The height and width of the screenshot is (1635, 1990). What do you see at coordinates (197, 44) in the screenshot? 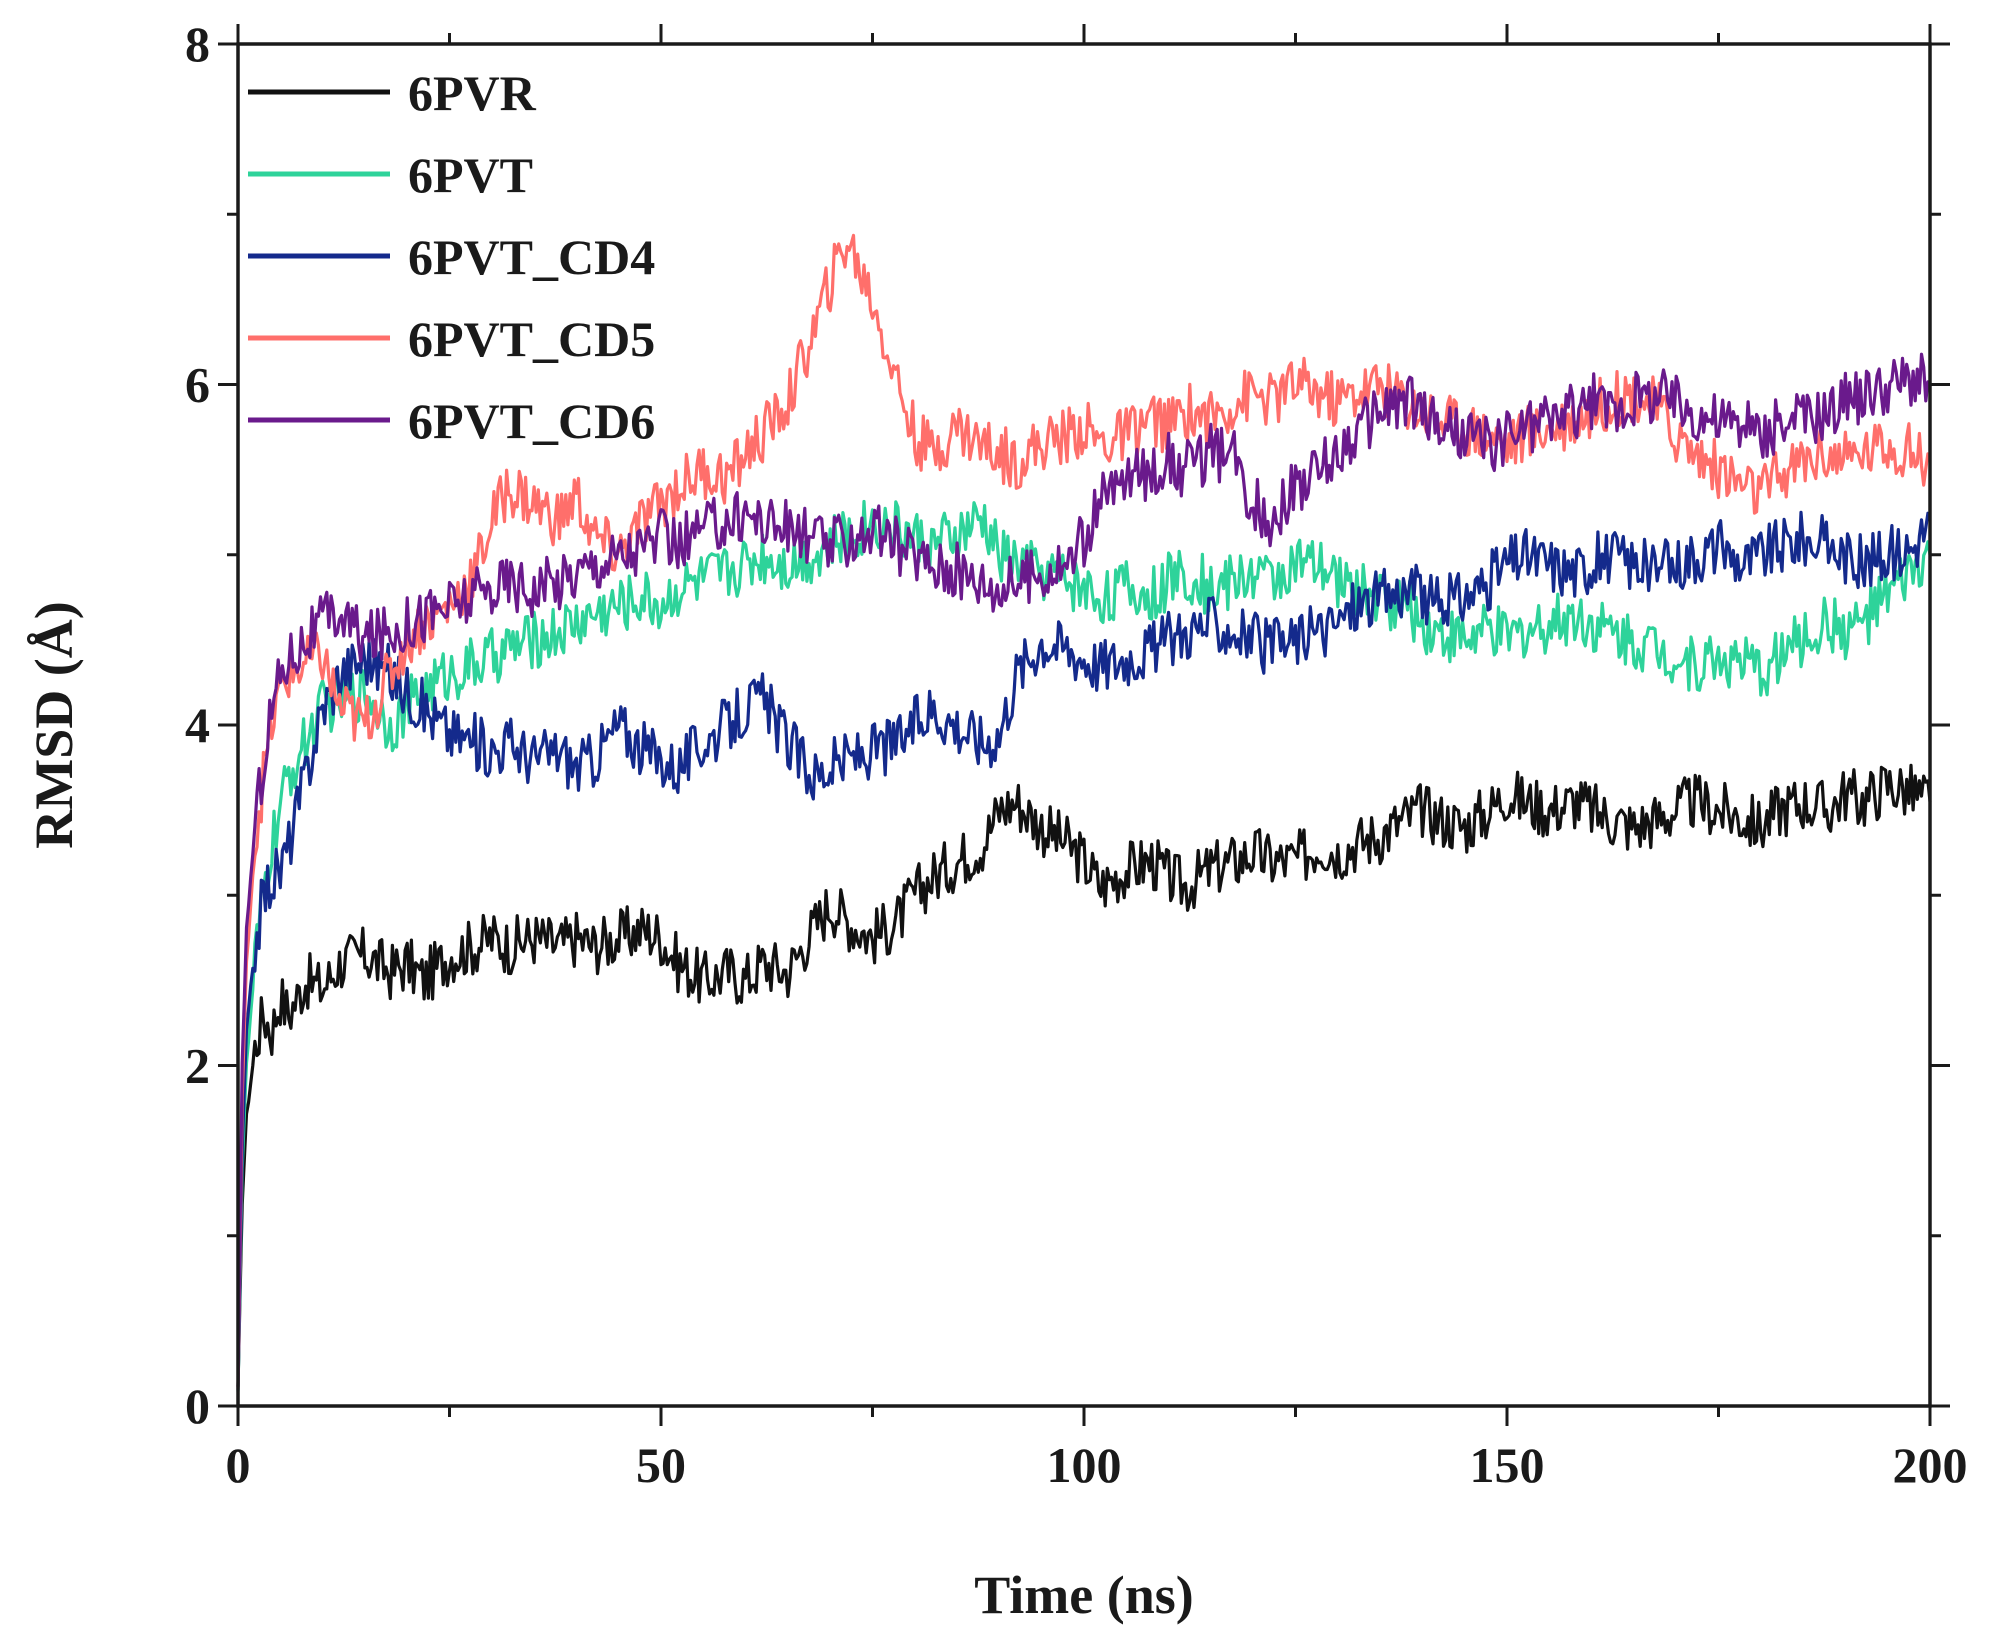
I see `y-tick-label: 8` at bounding box center [197, 44].